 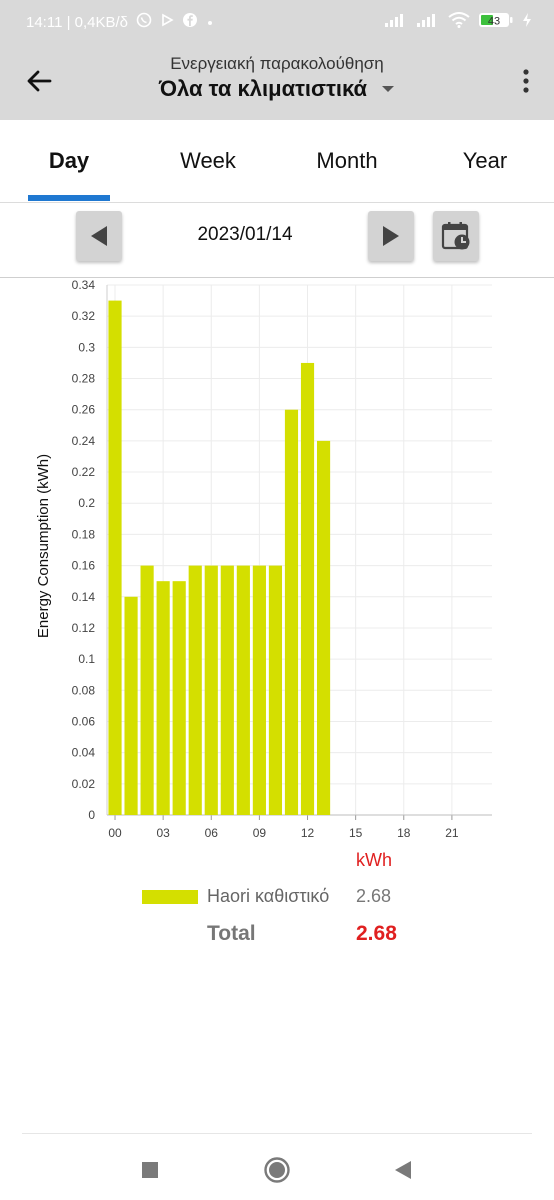 What do you see at coordinates (268, 896) in the screenshot?
I see `legend-device-name: Haori καθιστικό` at bounding box center [268, 896].